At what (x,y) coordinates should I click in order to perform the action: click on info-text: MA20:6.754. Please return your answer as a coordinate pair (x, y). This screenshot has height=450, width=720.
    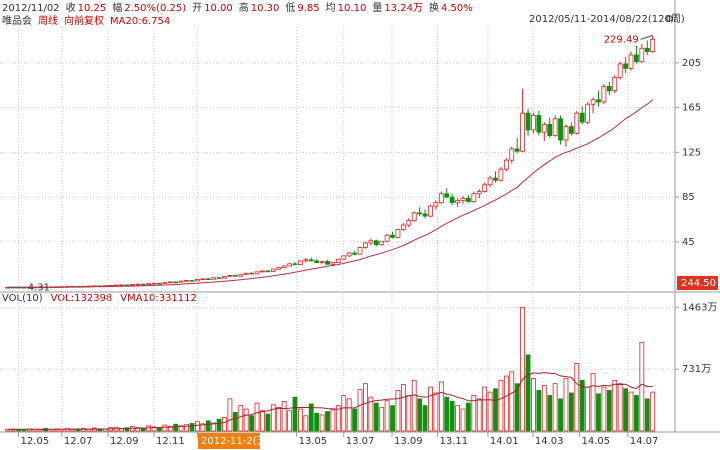
    Looking at the image, I should click on (140, 21).